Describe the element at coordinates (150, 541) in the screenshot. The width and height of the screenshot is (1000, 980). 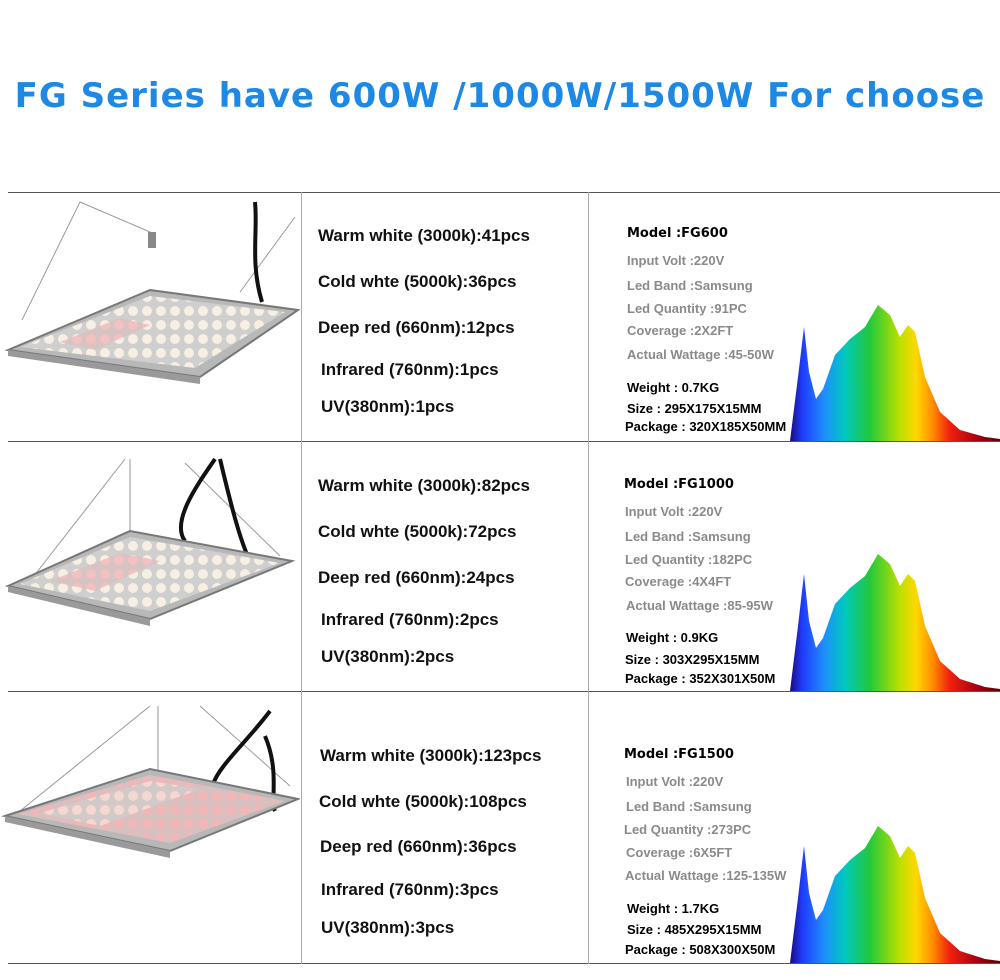
I see `grow-light-image-fg1000` at that location.